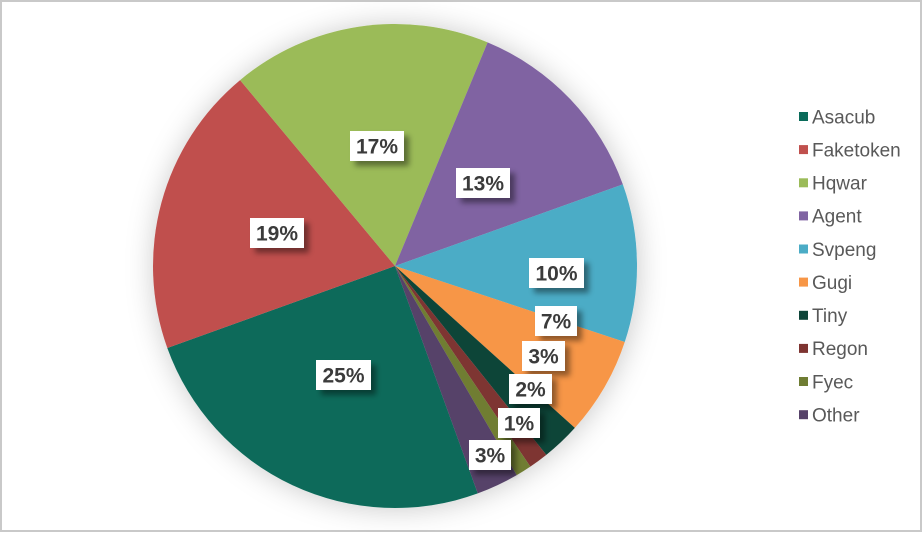  What do you see at coordinates (343, 376) in the screenshot?
I see `svg-text: 25%` at bounding box center [343, 376].